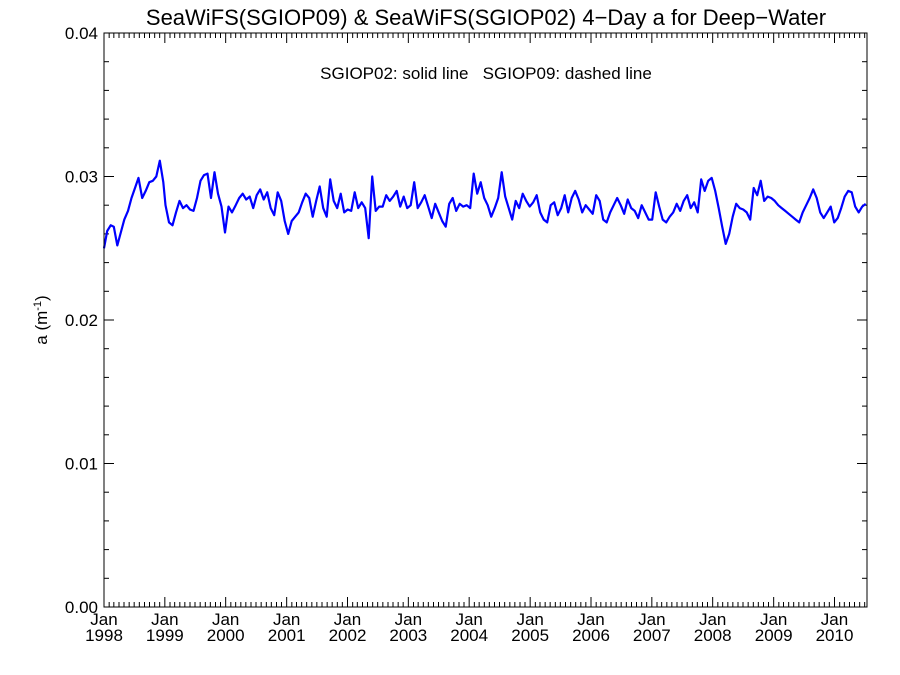  I want to click on x-tick-label-year: 2008, so click(713, 635).